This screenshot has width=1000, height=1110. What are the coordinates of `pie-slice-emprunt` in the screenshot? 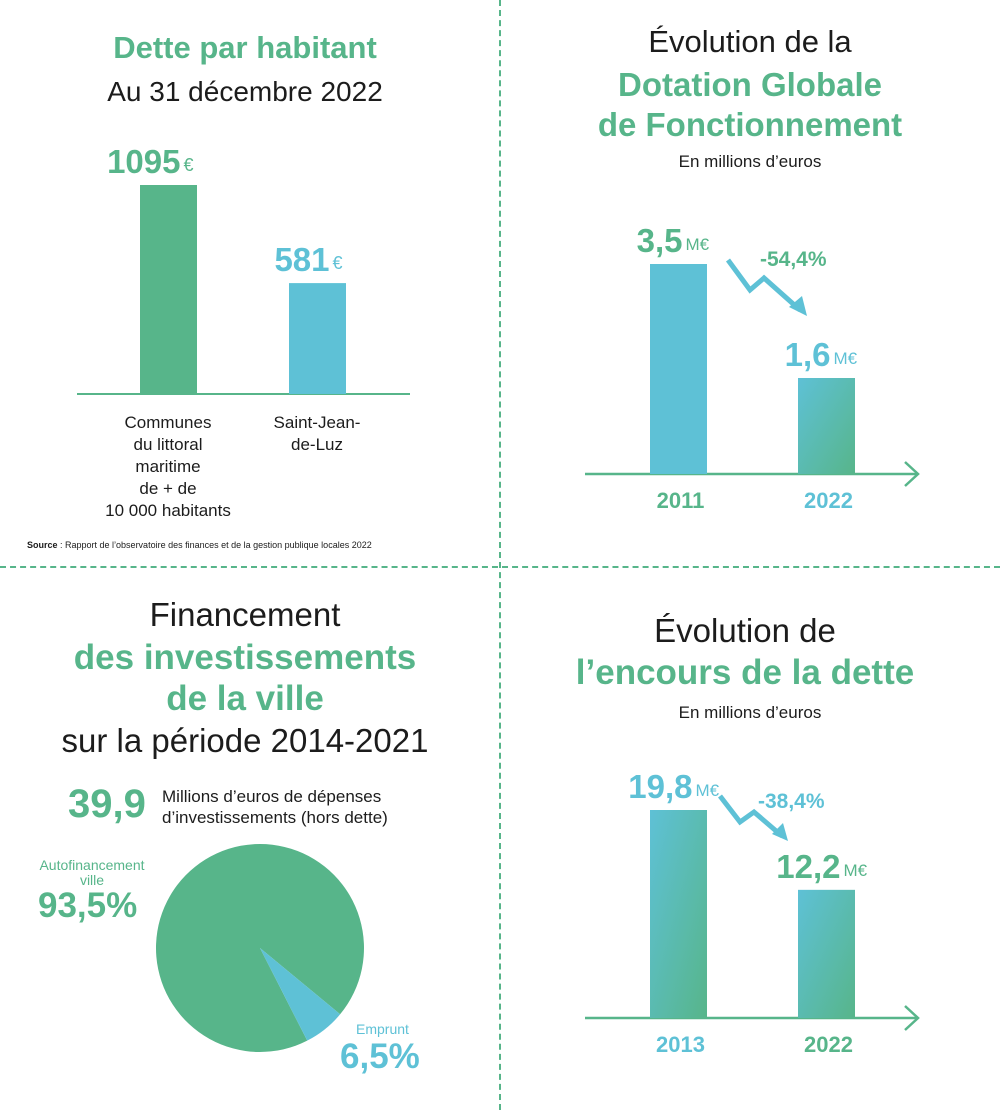 It's located at (300, 994).